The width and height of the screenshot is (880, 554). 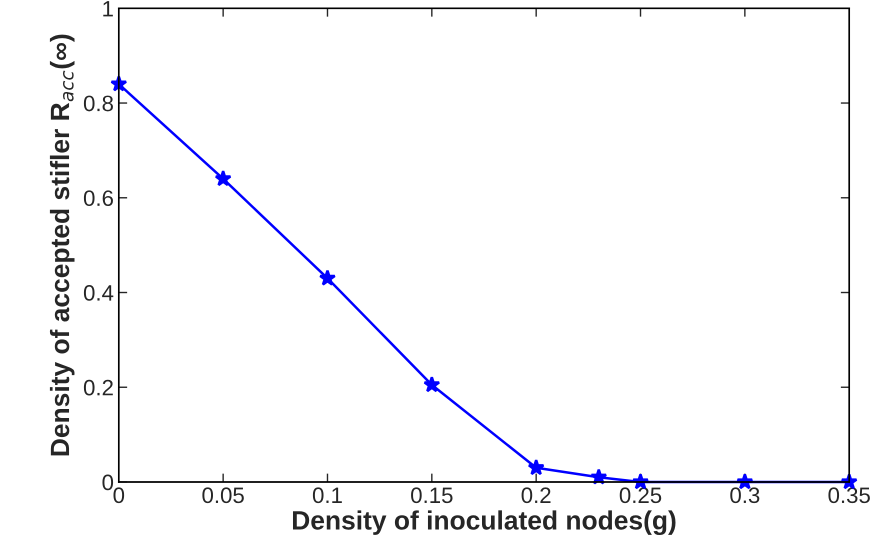 I want to click on y-tick-label: 0, so click(x=108, y=482).